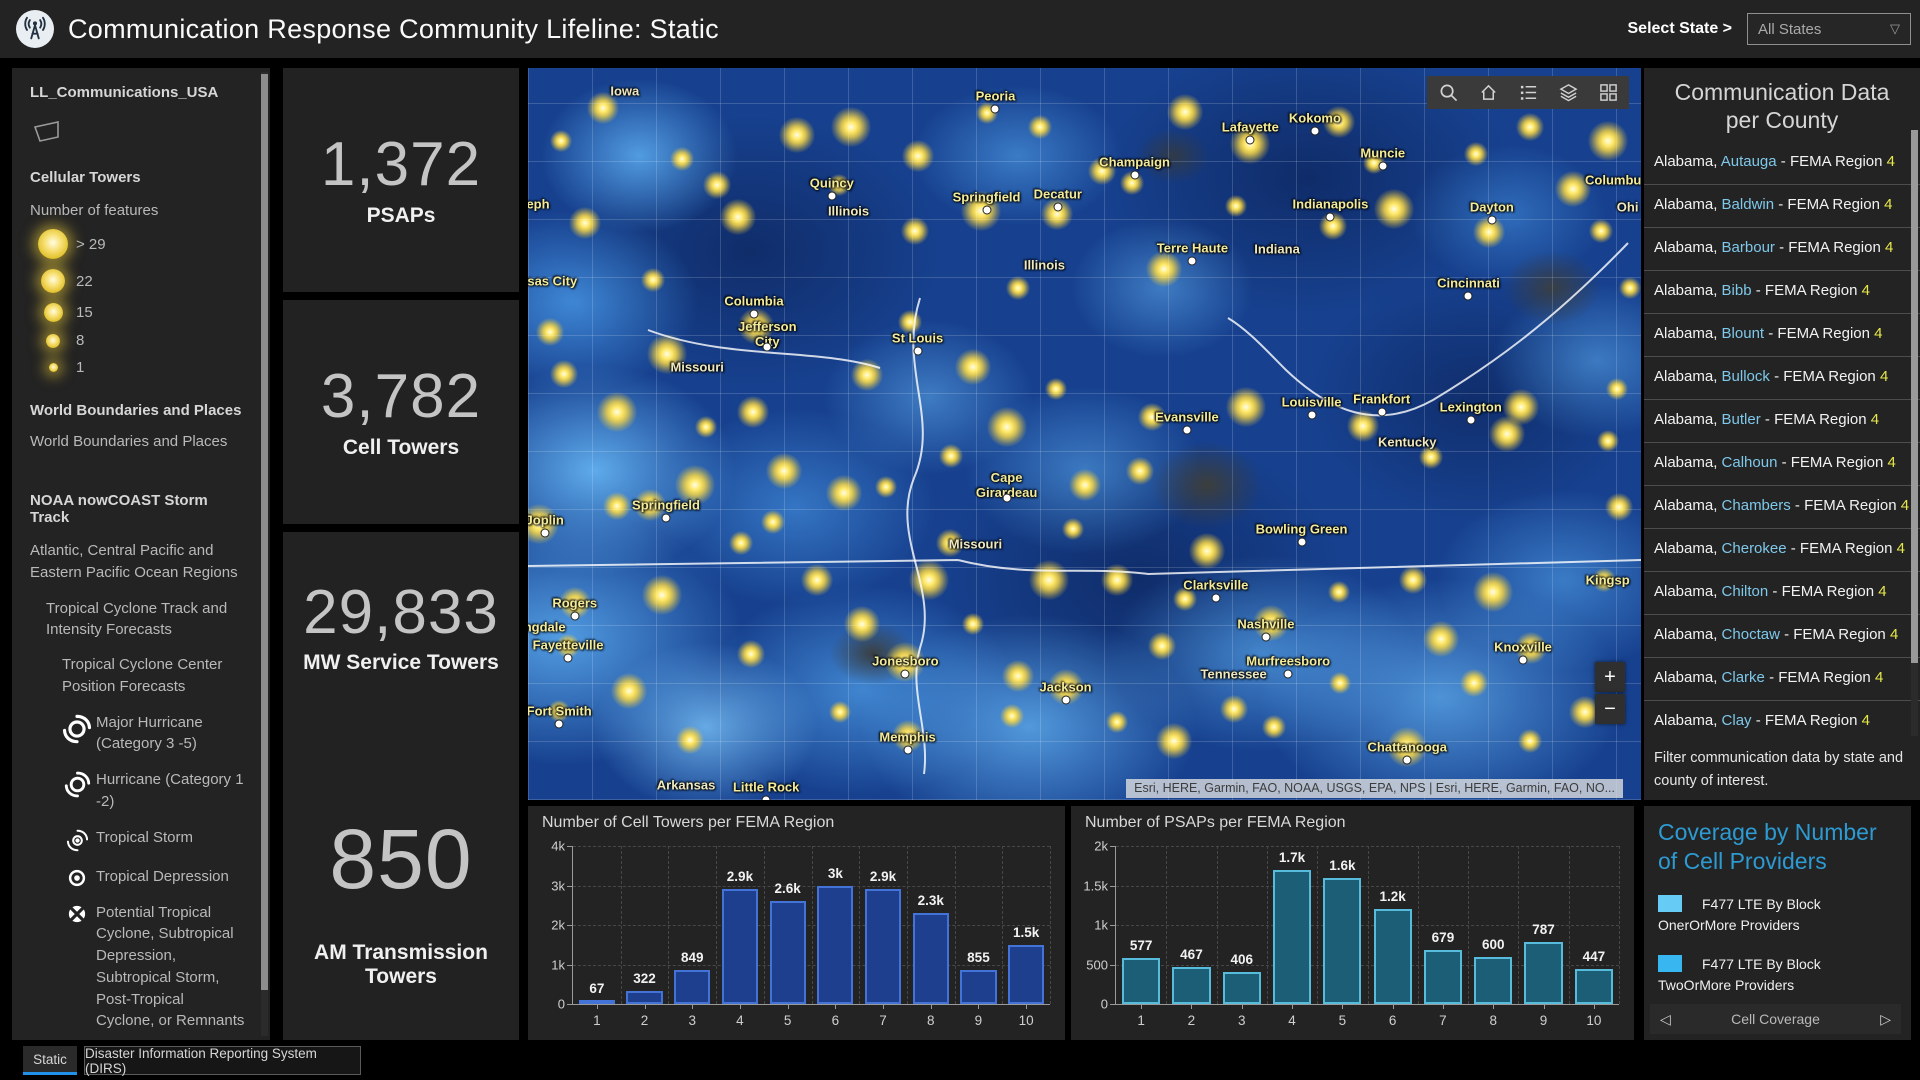 The height and width of the screenshot is (1080, 1920). What do you see at coordinates (1607, 580) in the screenshot?
I see `city-label: Kingsp` at bounding box center [1607, 580].